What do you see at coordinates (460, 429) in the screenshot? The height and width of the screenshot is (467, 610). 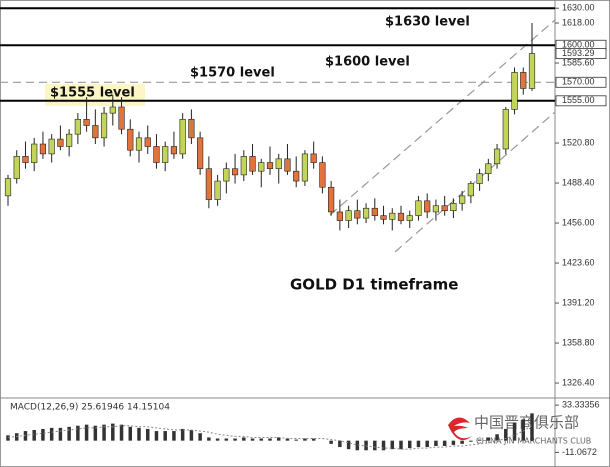 I see `watermark-logo` at bounding box center [460, 429].